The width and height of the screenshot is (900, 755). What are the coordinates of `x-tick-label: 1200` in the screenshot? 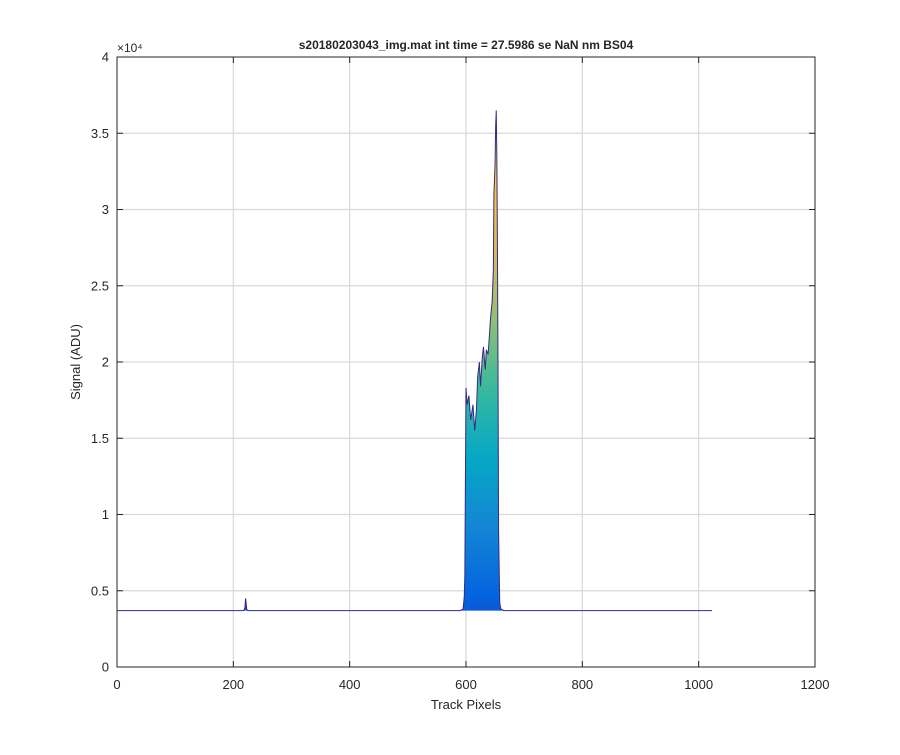 It's located at (815, 684).